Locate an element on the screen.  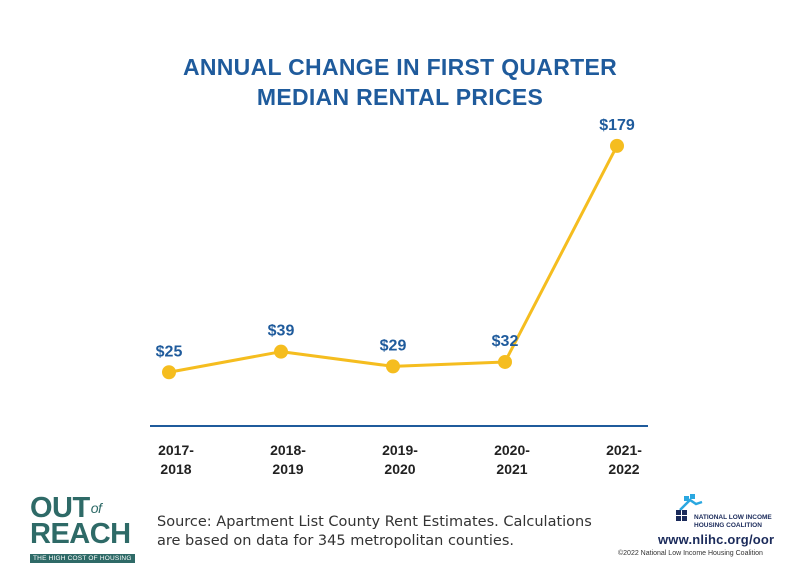
out-of-reach-logo: OUTof REACH THE HIGH COST OF HOUSING is located at coordinates (82, 528).